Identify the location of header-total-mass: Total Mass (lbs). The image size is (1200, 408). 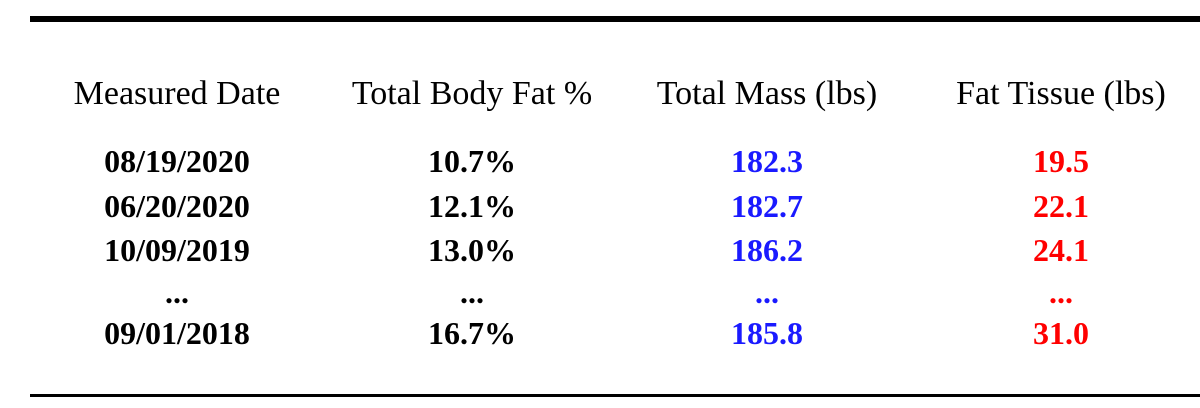
(767, 93).